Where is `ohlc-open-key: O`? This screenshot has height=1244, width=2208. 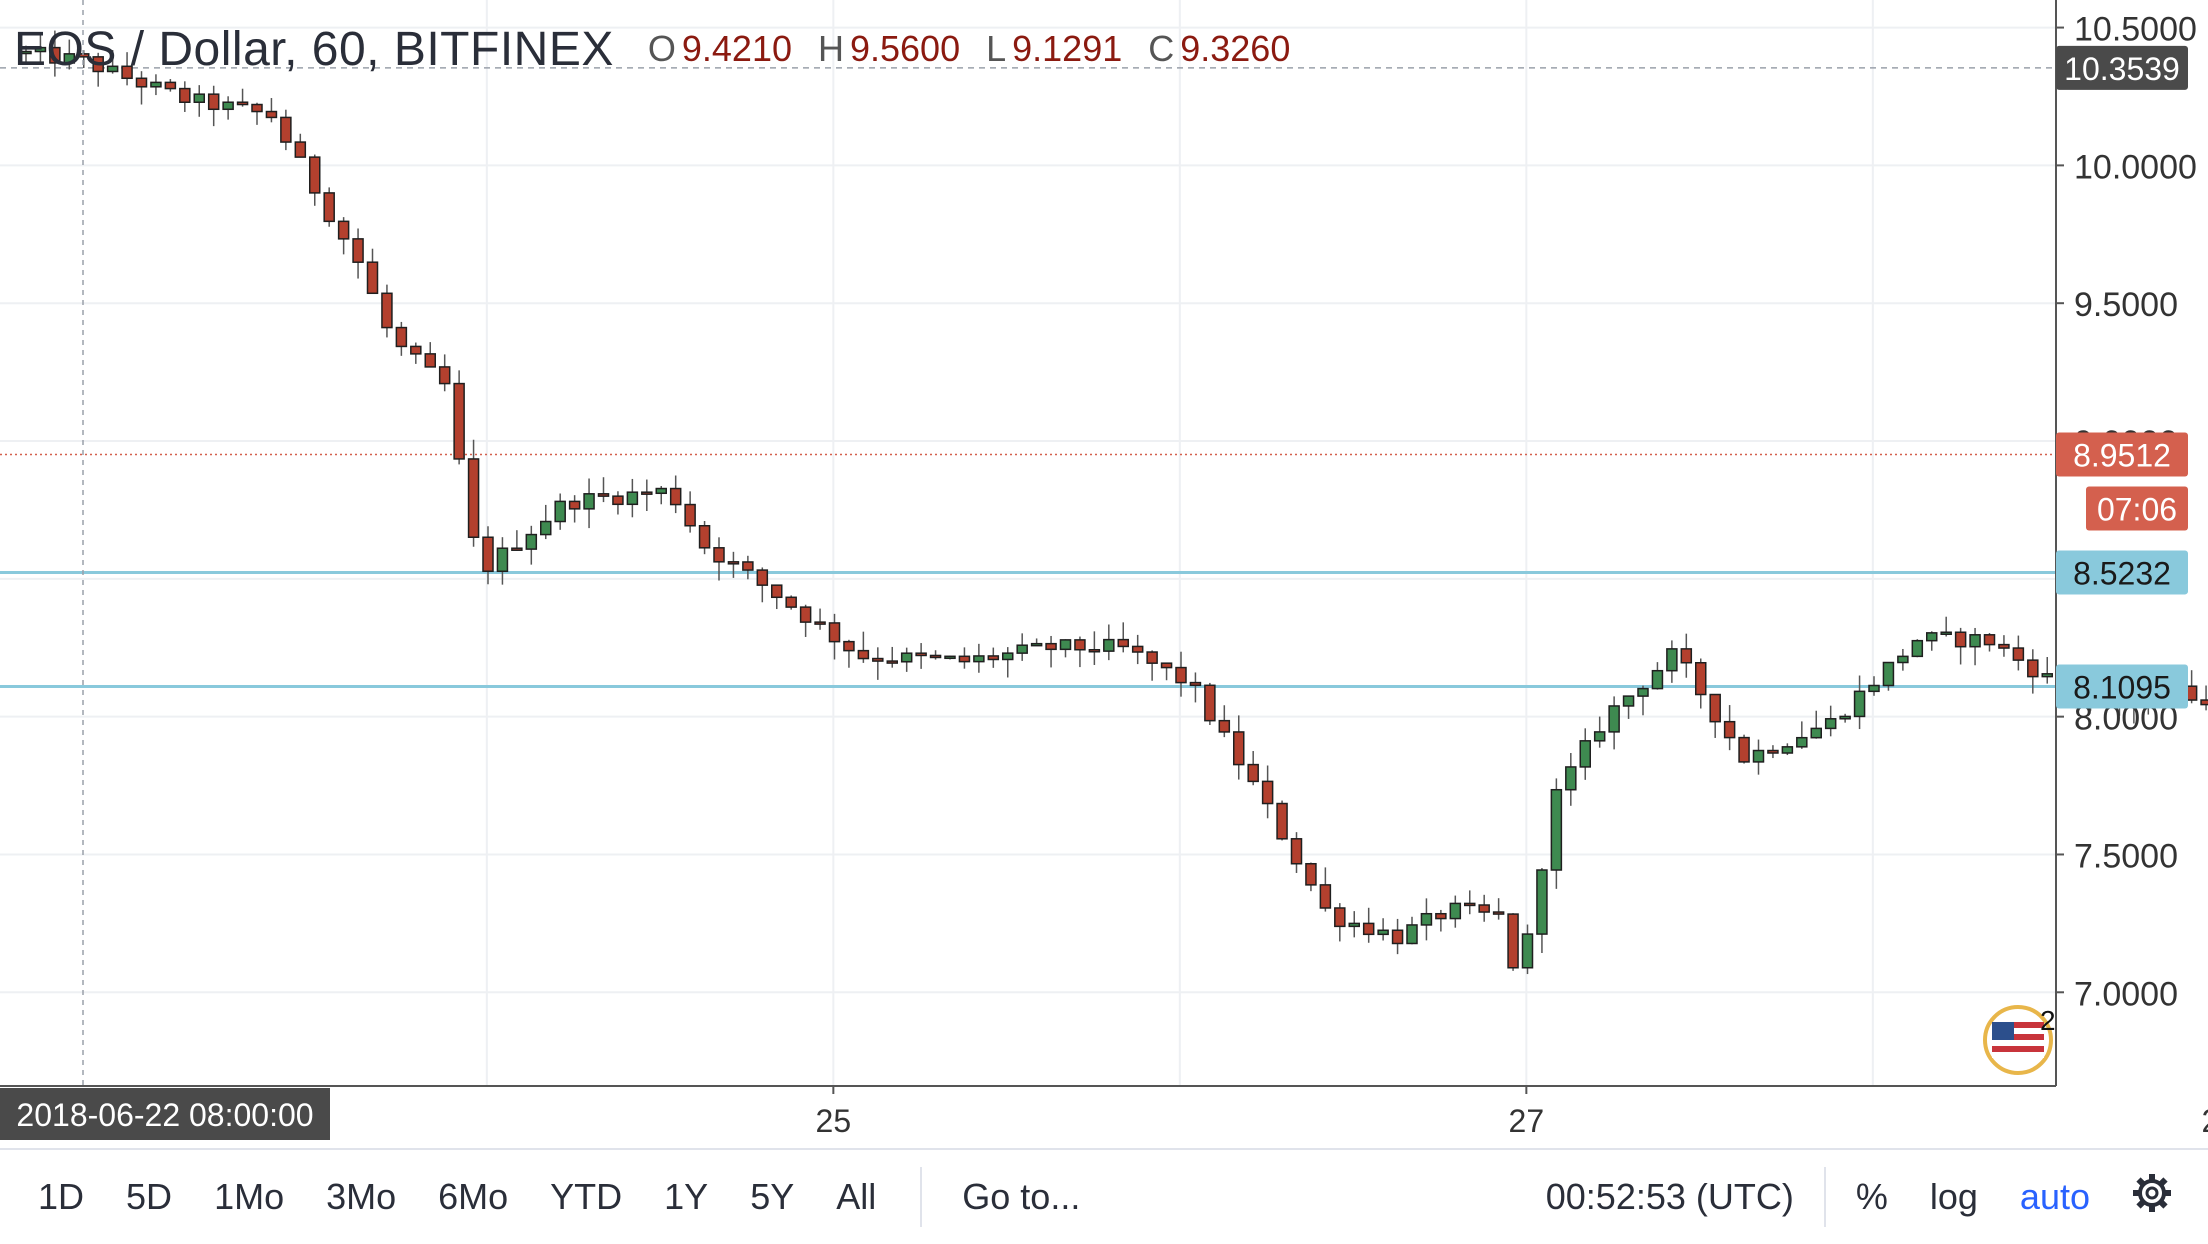 ohlc-open-key: O is located at coordinates (661, 48).